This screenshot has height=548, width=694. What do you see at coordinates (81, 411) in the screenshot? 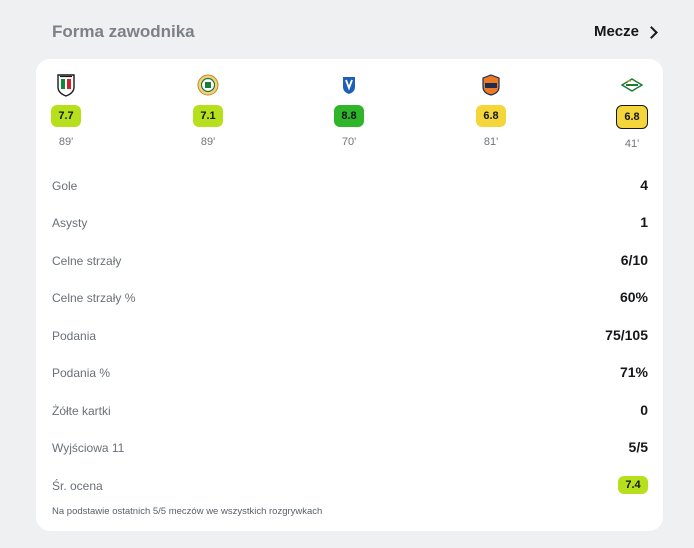
I see `stat-label: Żółte kartki` at bounding box center [81, 411].